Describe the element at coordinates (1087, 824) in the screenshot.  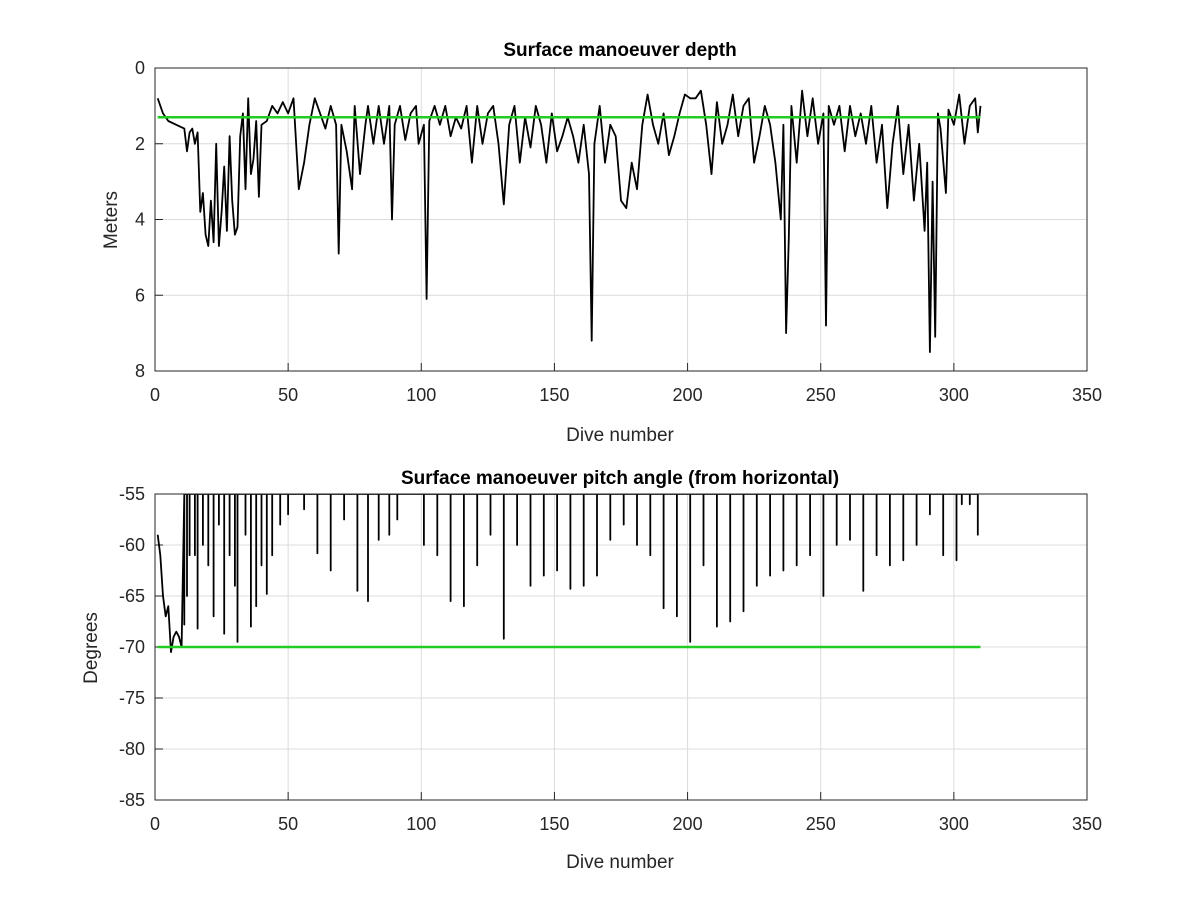
I see `pitch-xtick-label: 350` at that location.